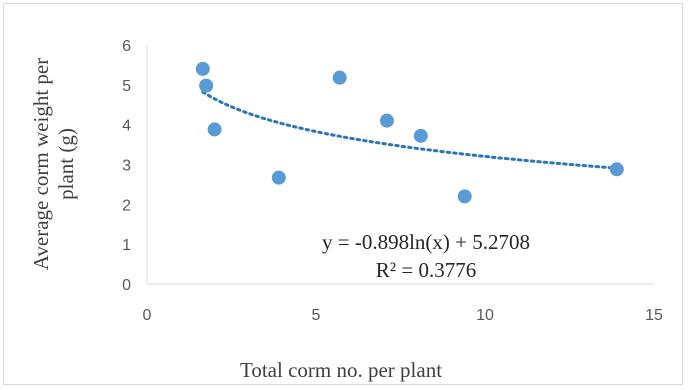 Image resolution: width=688 pixels, height=390 pixels. I want to click on x-tick-label: 0, so click(147, 315).